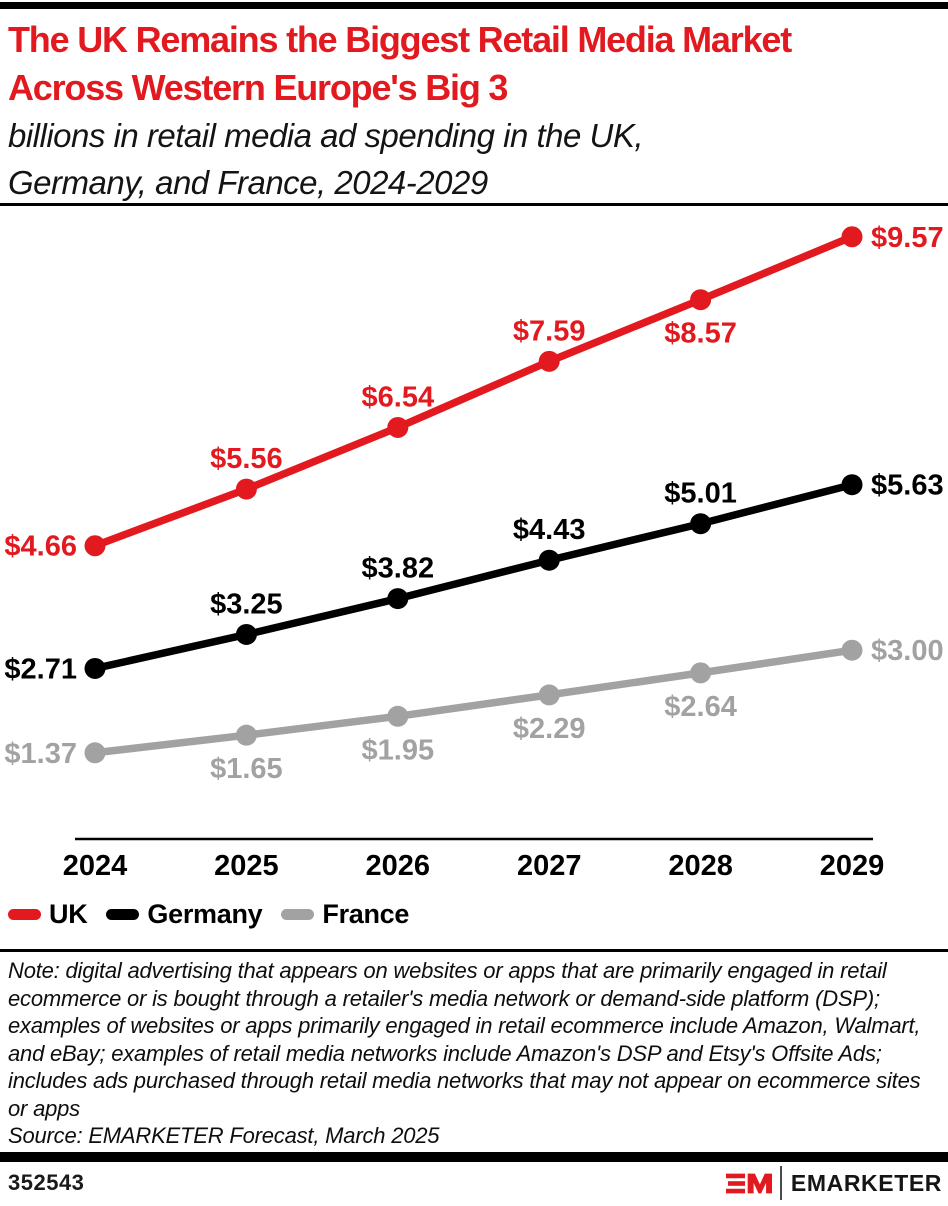 The image size is (948, 1206). What do you see at coordinates (700, 494) in the screenshot?
I see `germany-value-label: $5.01` at bounding box center [700, 494].